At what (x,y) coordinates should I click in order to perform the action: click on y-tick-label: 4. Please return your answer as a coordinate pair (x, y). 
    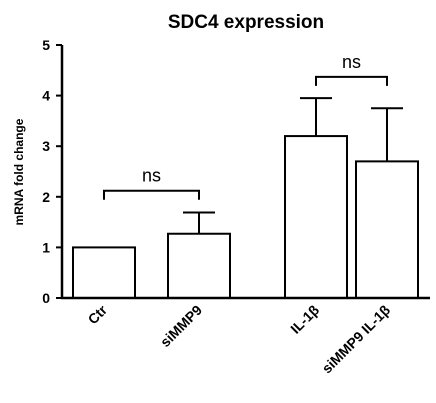
    Looking at the image, I should click on (46, 96).